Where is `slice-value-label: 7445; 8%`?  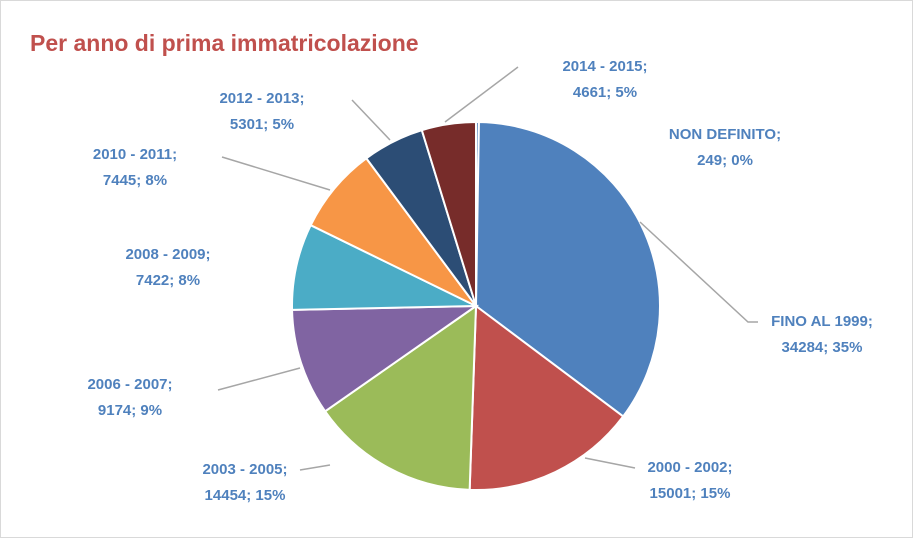
slice-value-label: 7445; 8% is located at coordinates (135, 180).